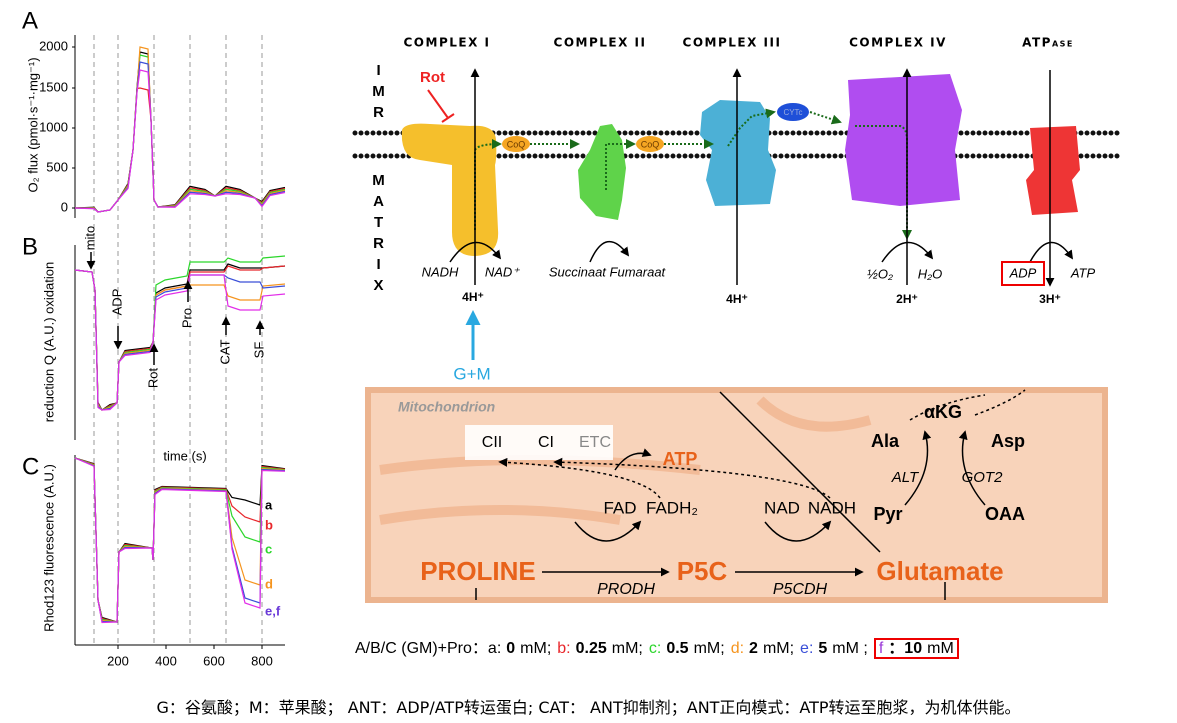 This screenshot has width=1177, height=723. I want to click on metabolite: Glutamate, so click(939, 571).